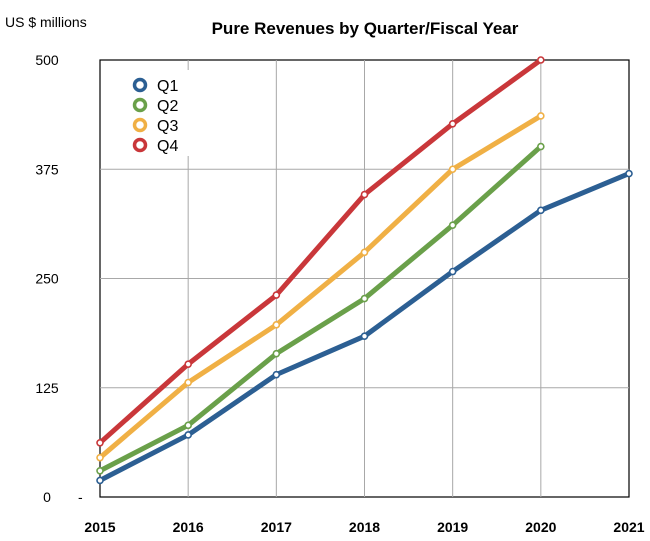  I want to click on legend-background, so click(155, 113).